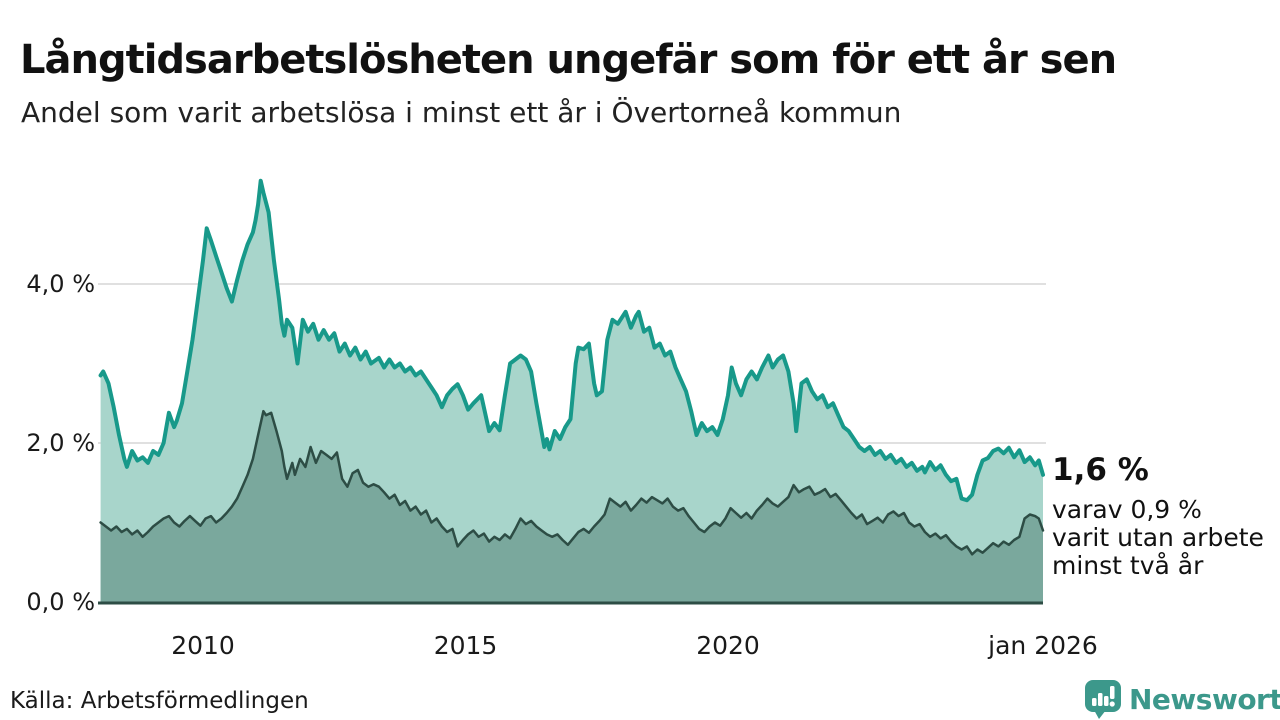  I want to click on newsworthy-logo: Newsworthy, so click(1182, 699).